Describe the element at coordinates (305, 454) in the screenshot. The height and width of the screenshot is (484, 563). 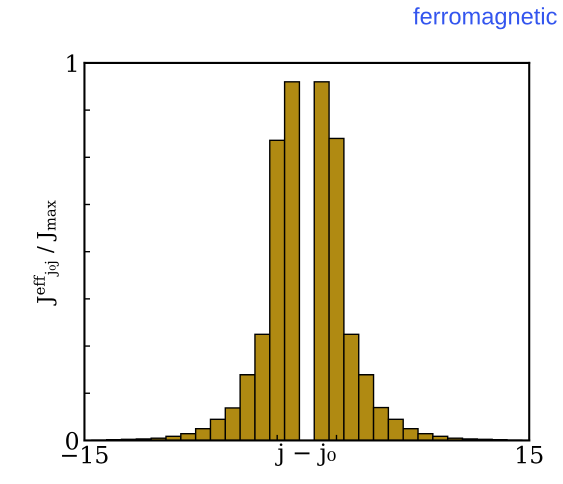
I see `x-axis-title: j − j₀` at that location.